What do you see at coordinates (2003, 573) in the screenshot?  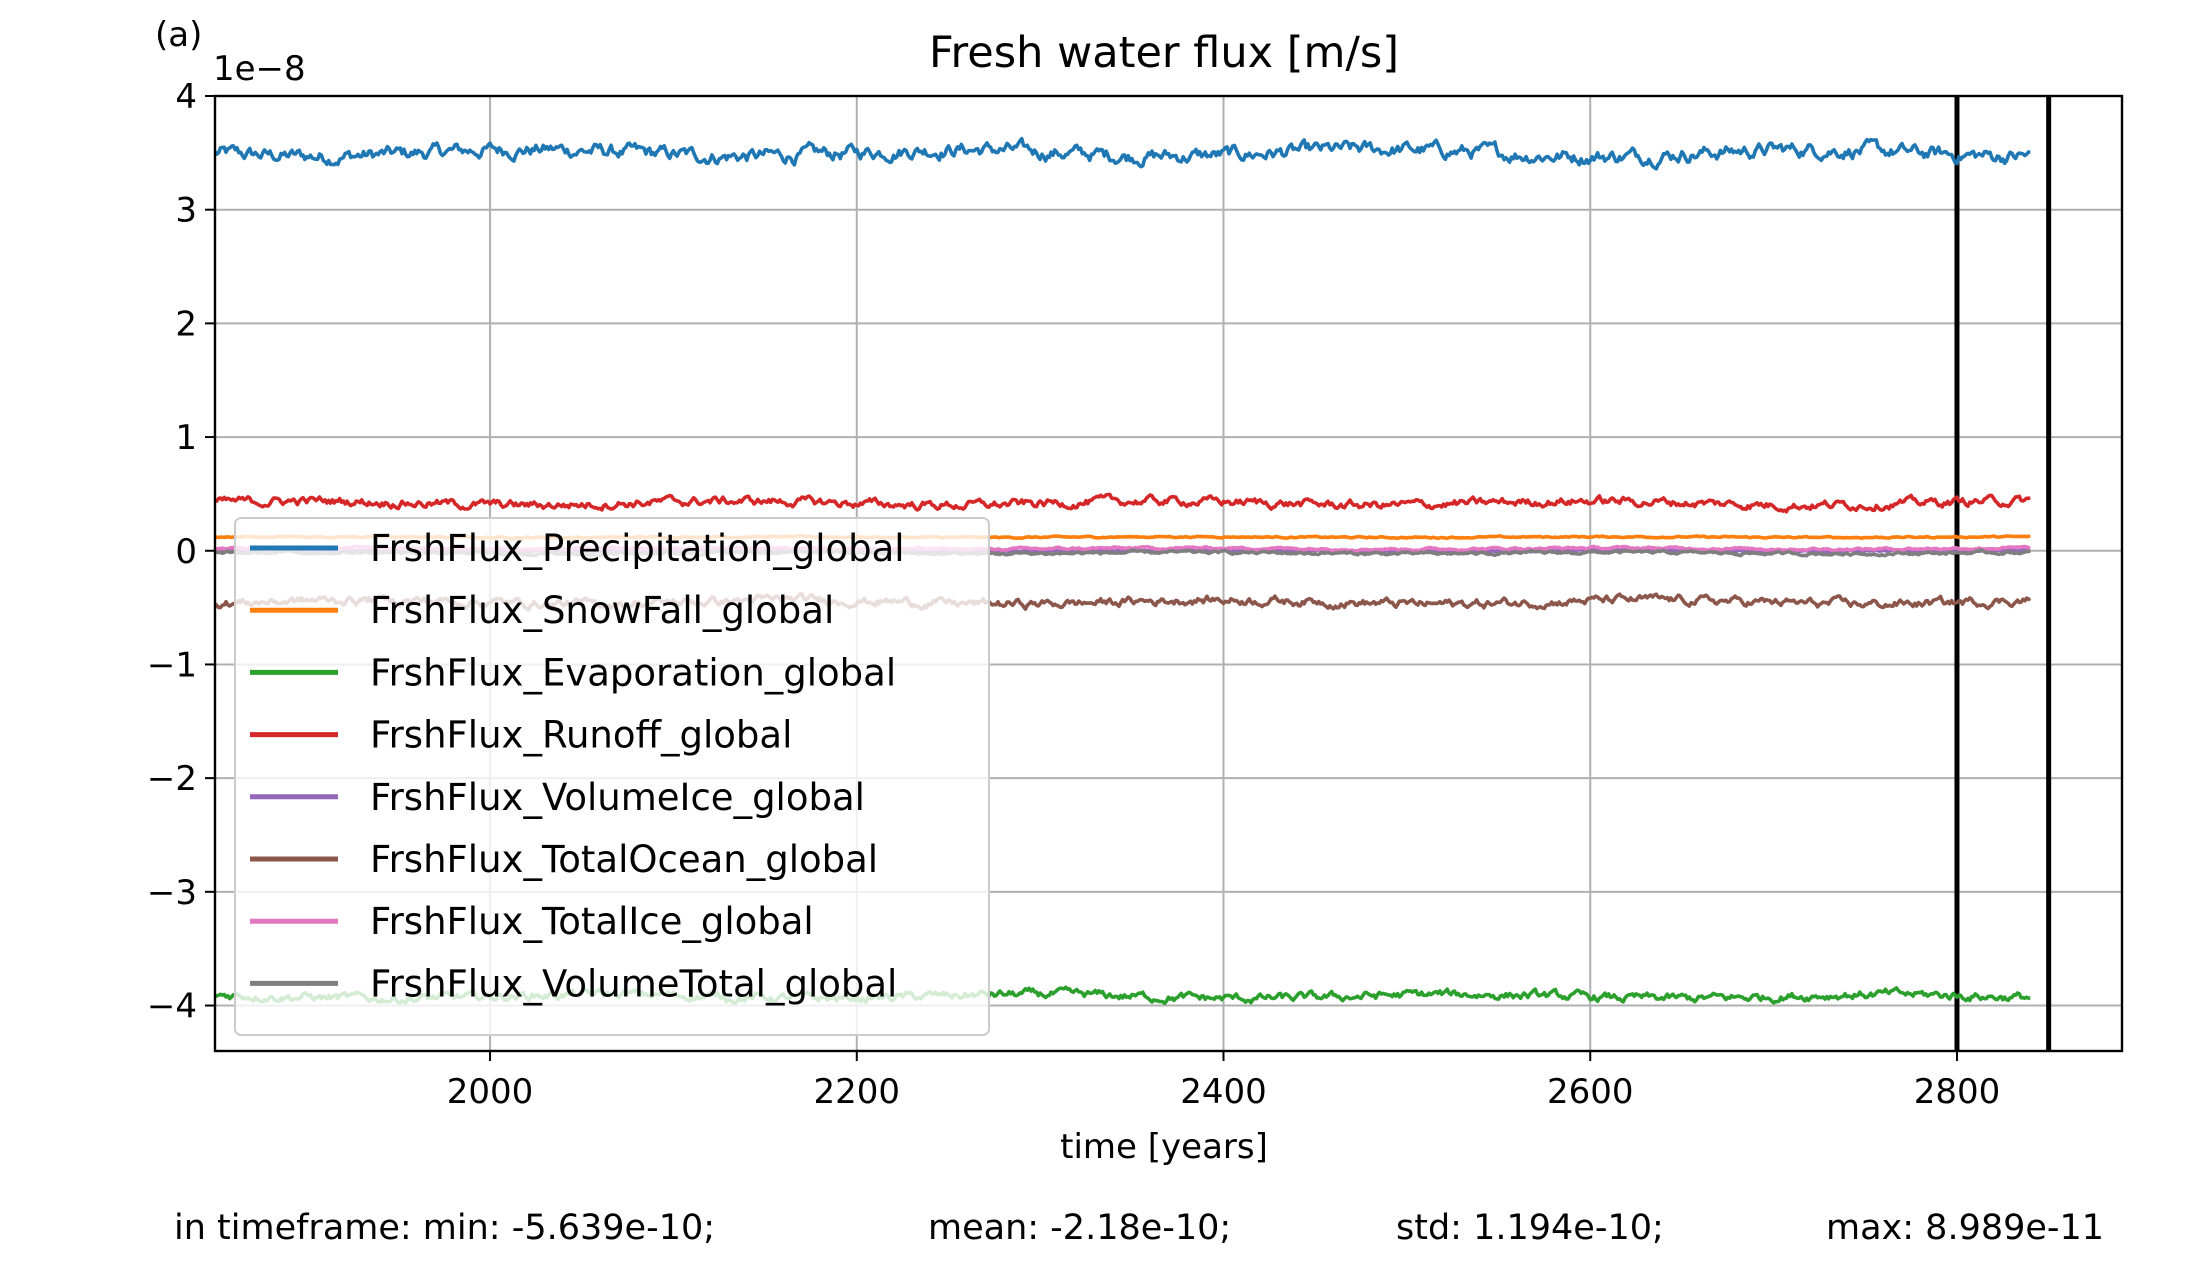 I see `vertical-markers` at bounding box center [2003, 573].